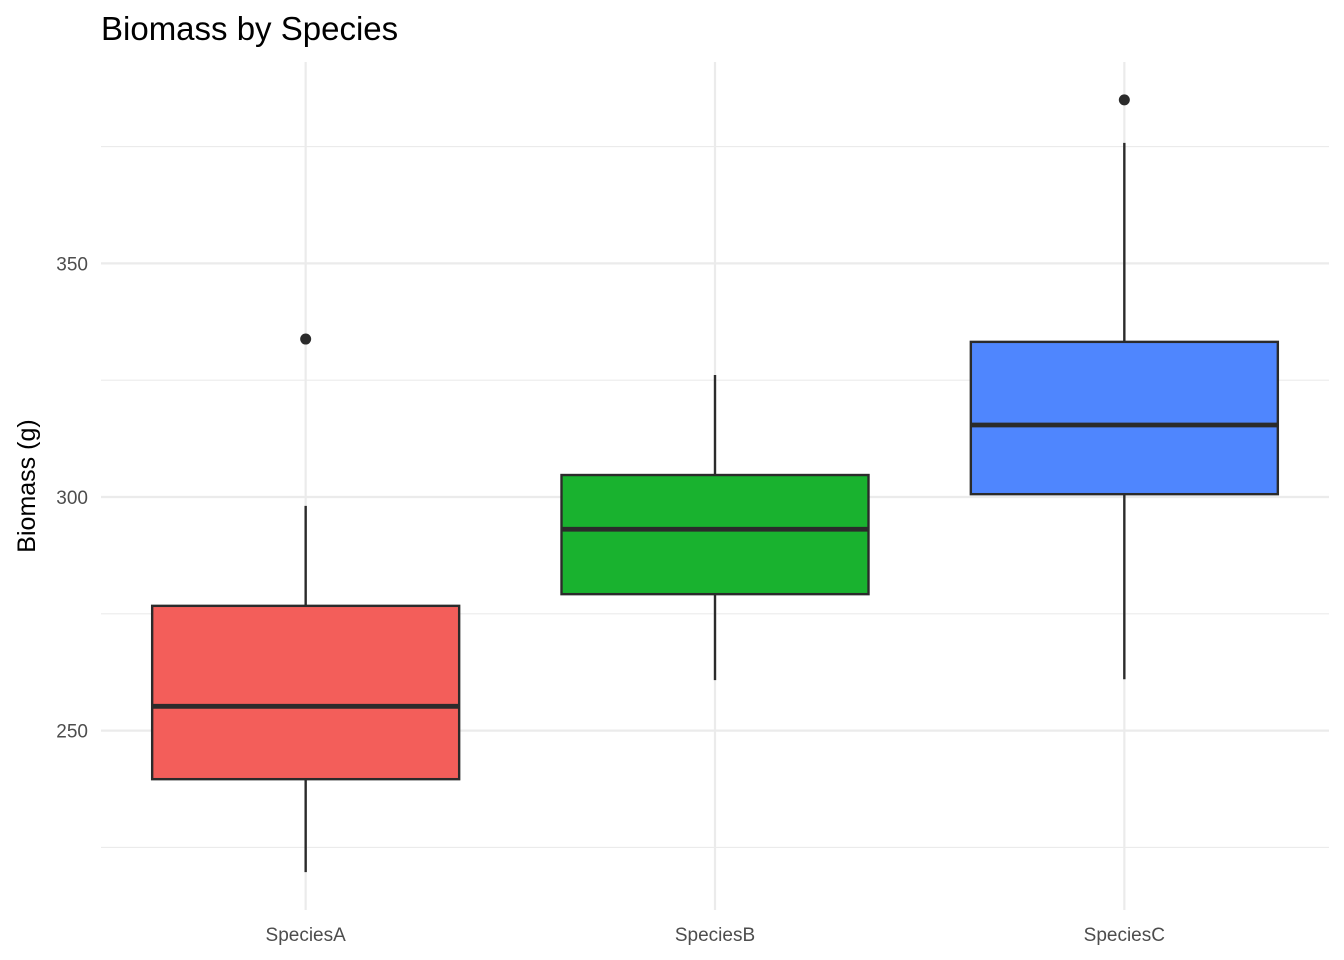 This screenshot has height=960, width=1344. I want to click on x-tick-label: SpeciesB, so click(715, 935).